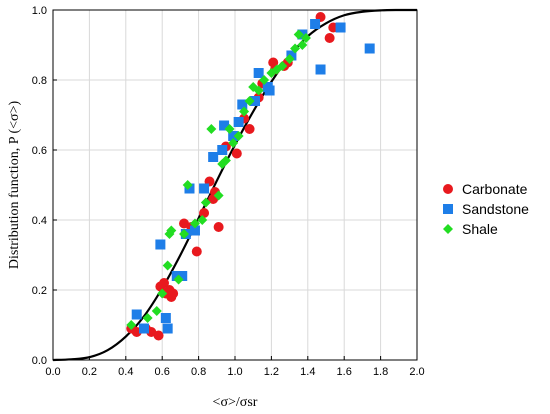 Image resolution: width=550 pixels, height=414 pixels. Describe the element at coordinates (162, 372) in the screenshot. I see `x-tick-label: 0.6` at that location.